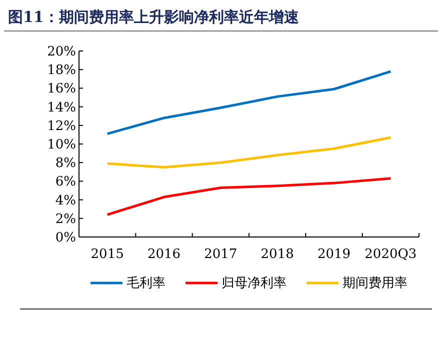  I want to click on y-tick-label: 14%, so click(61, 108).